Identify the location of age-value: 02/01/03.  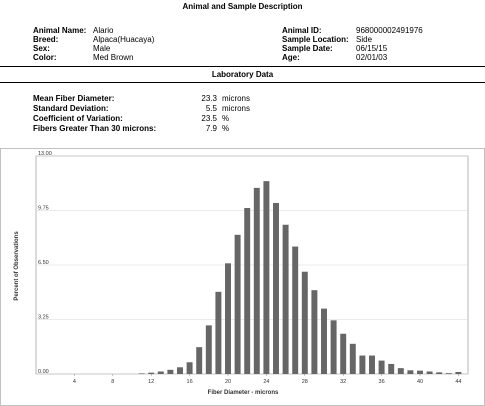
(372, 57).